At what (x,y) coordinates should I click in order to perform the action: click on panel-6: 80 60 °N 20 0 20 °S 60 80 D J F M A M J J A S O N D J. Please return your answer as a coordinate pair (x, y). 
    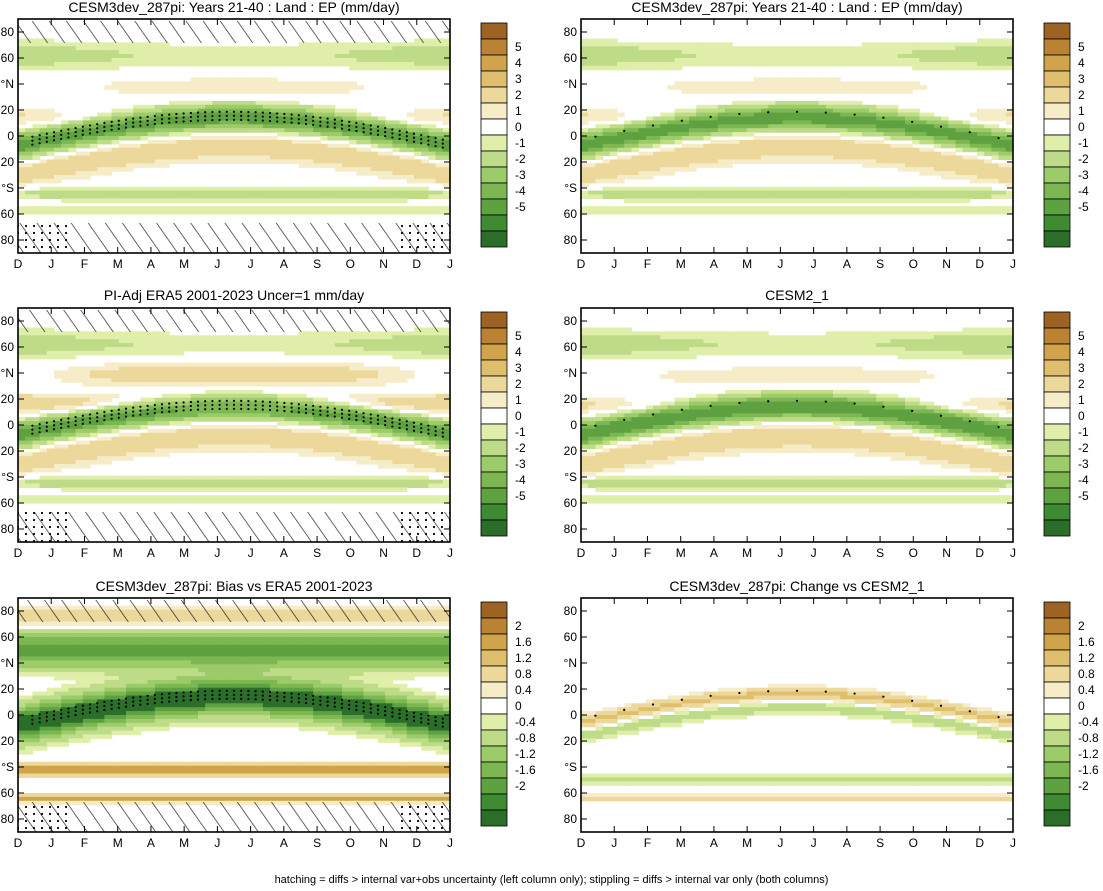
    Looking at the image, I should click on (790, 723).